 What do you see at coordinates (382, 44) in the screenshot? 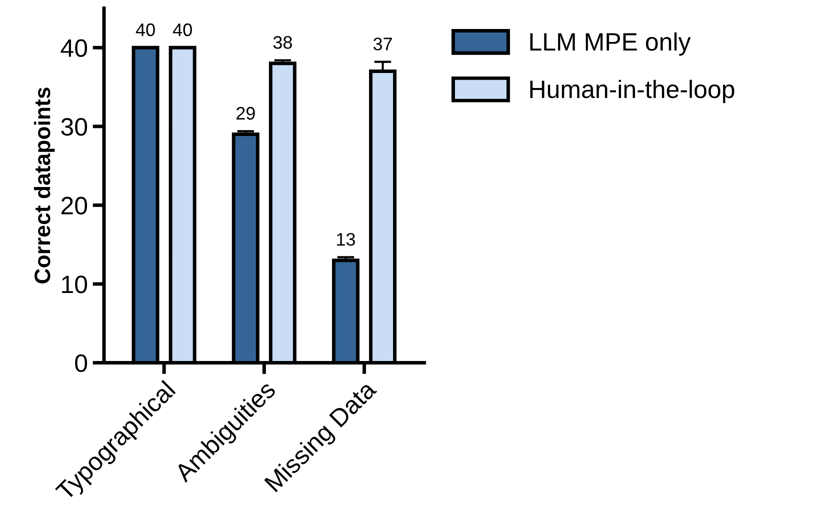
I see `data-label: 37` at bounding box center [382, 44].